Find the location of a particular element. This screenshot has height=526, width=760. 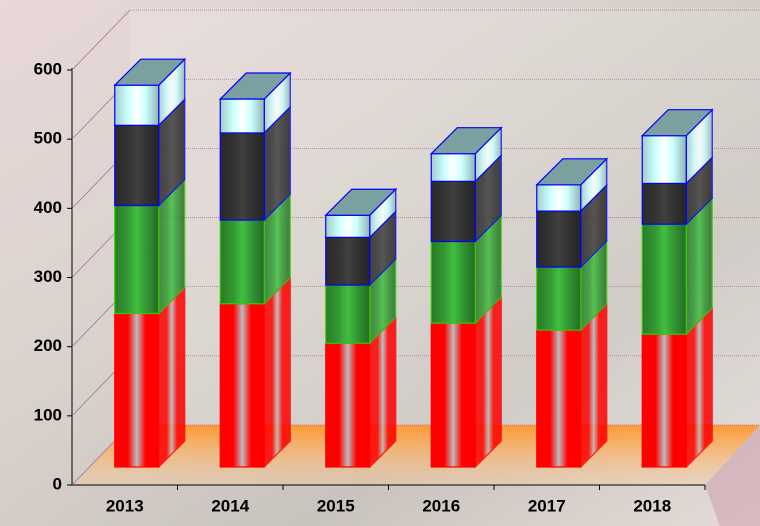

x-tick-label: 2017 is located at coordinates (547, 505).